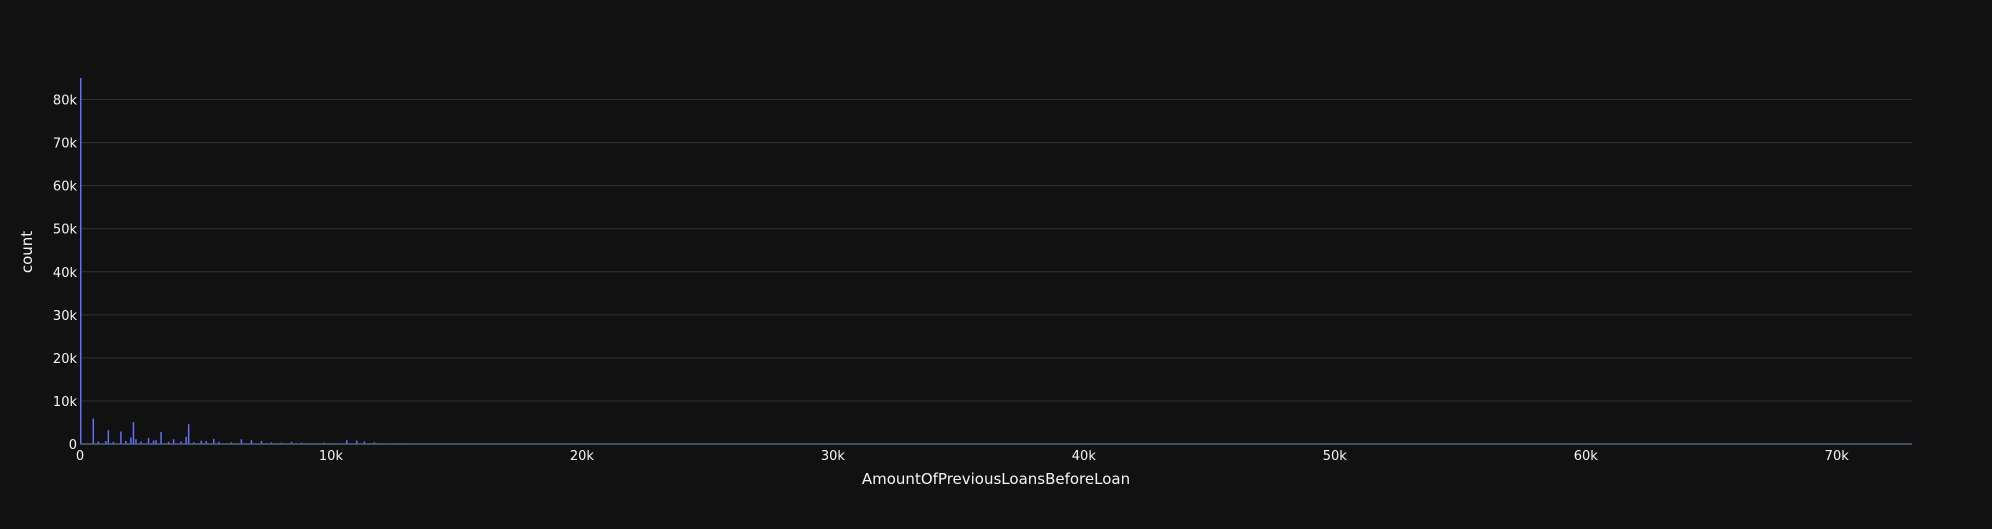 This screenshot has width=1992, height=529. I want to click on x-axis-title: AmountOfPreviousLoansBeforeLoan, so click(996, 479).